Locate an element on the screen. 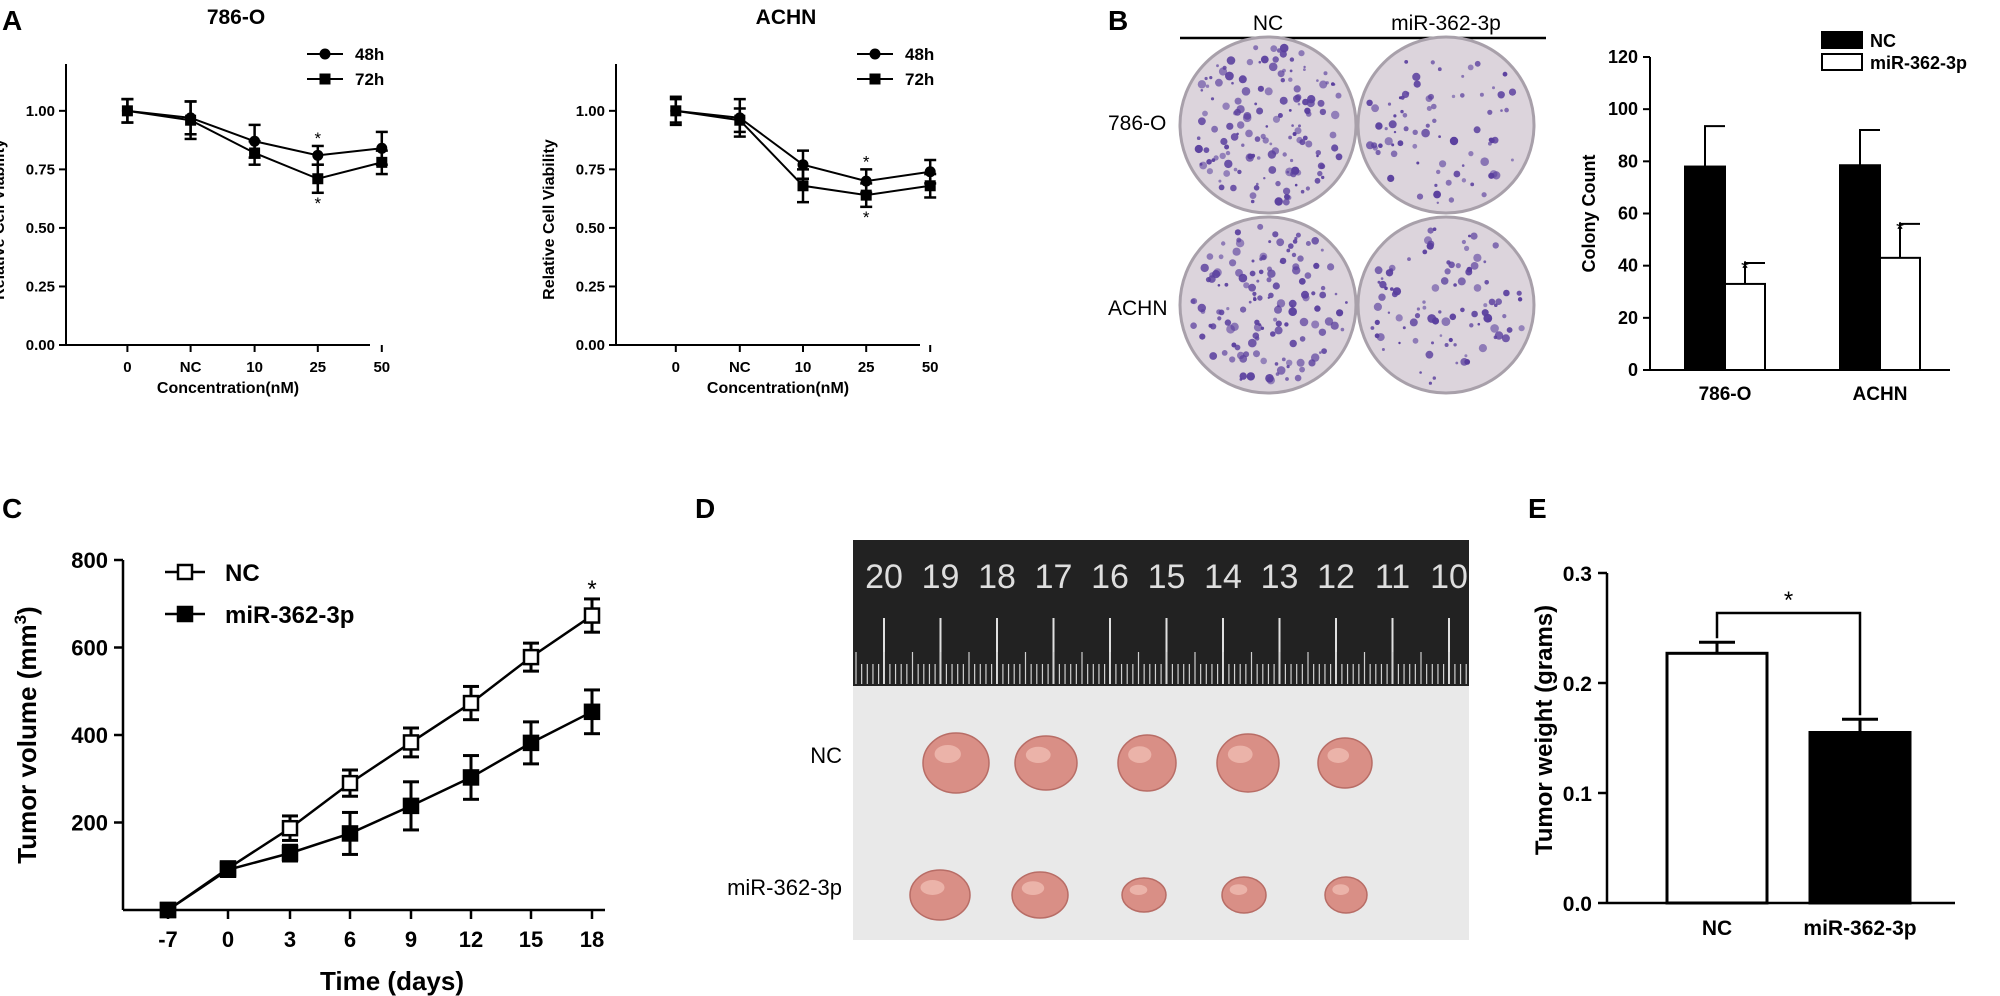 This screenshot has width=2000, height=996. y-tick-label: 0.00 is located at coordinates (590, 345).